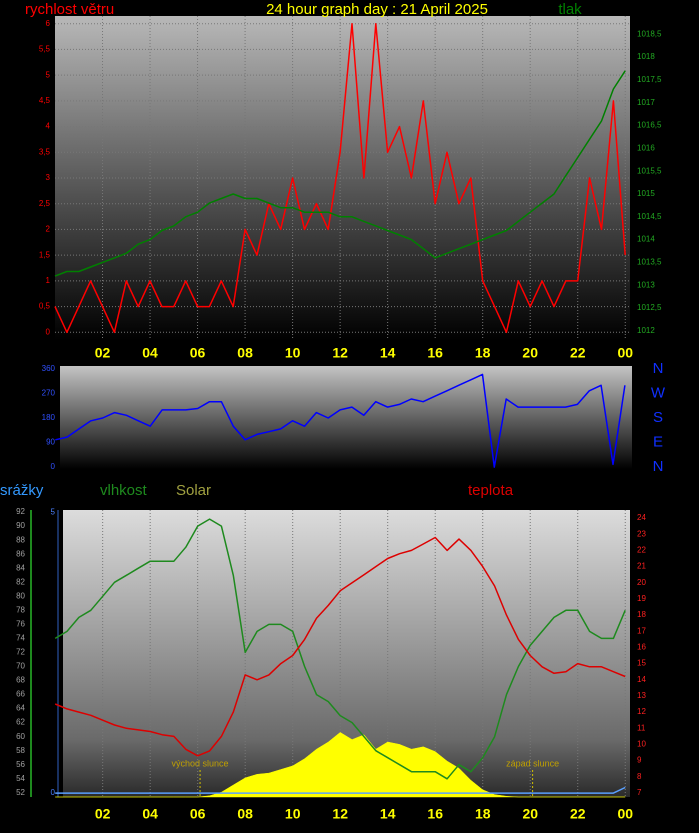  Describe the element at coordinates (20, 778) in the screenshot. I see `y-tick-label: 54` at that location.